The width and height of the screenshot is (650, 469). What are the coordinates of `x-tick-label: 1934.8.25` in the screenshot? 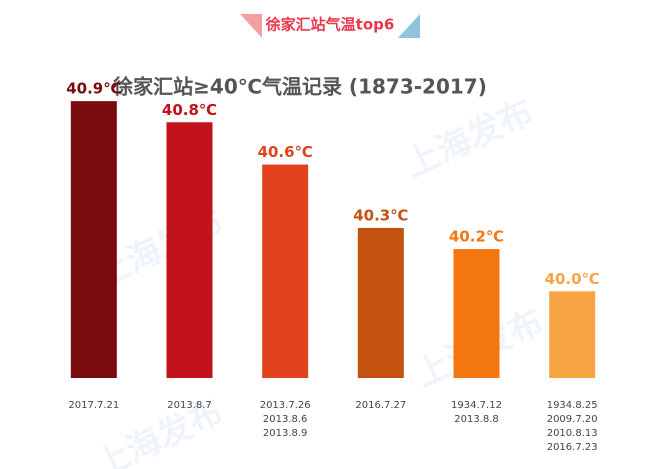 It's located at (572, 405).